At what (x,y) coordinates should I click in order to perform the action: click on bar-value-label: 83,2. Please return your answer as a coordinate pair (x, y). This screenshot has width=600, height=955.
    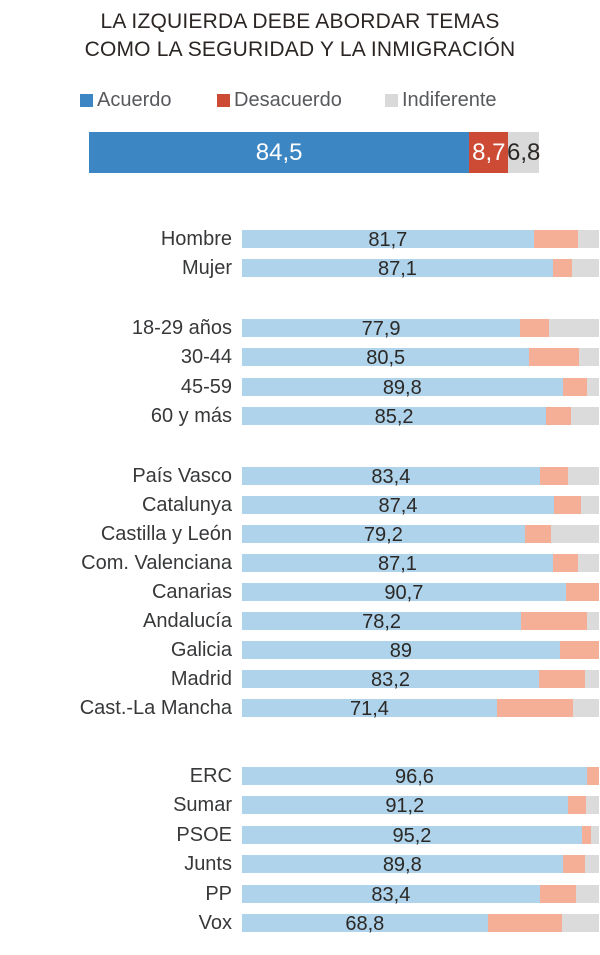
    Looking at the image, I should click on (390, 680).